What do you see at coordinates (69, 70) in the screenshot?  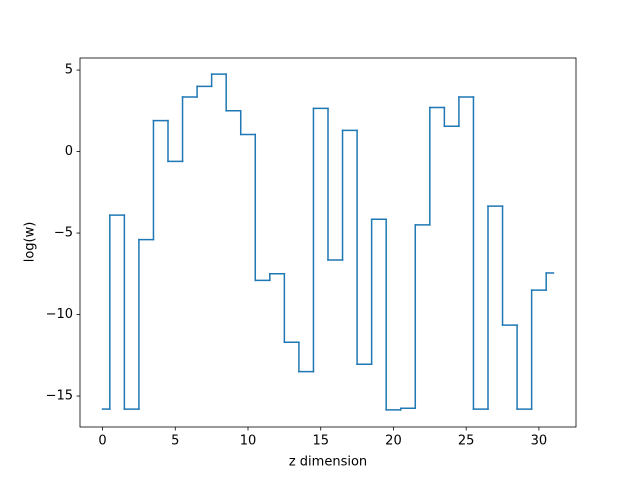 I see `y-tick-label: 5` at bounding box center [69, 70].